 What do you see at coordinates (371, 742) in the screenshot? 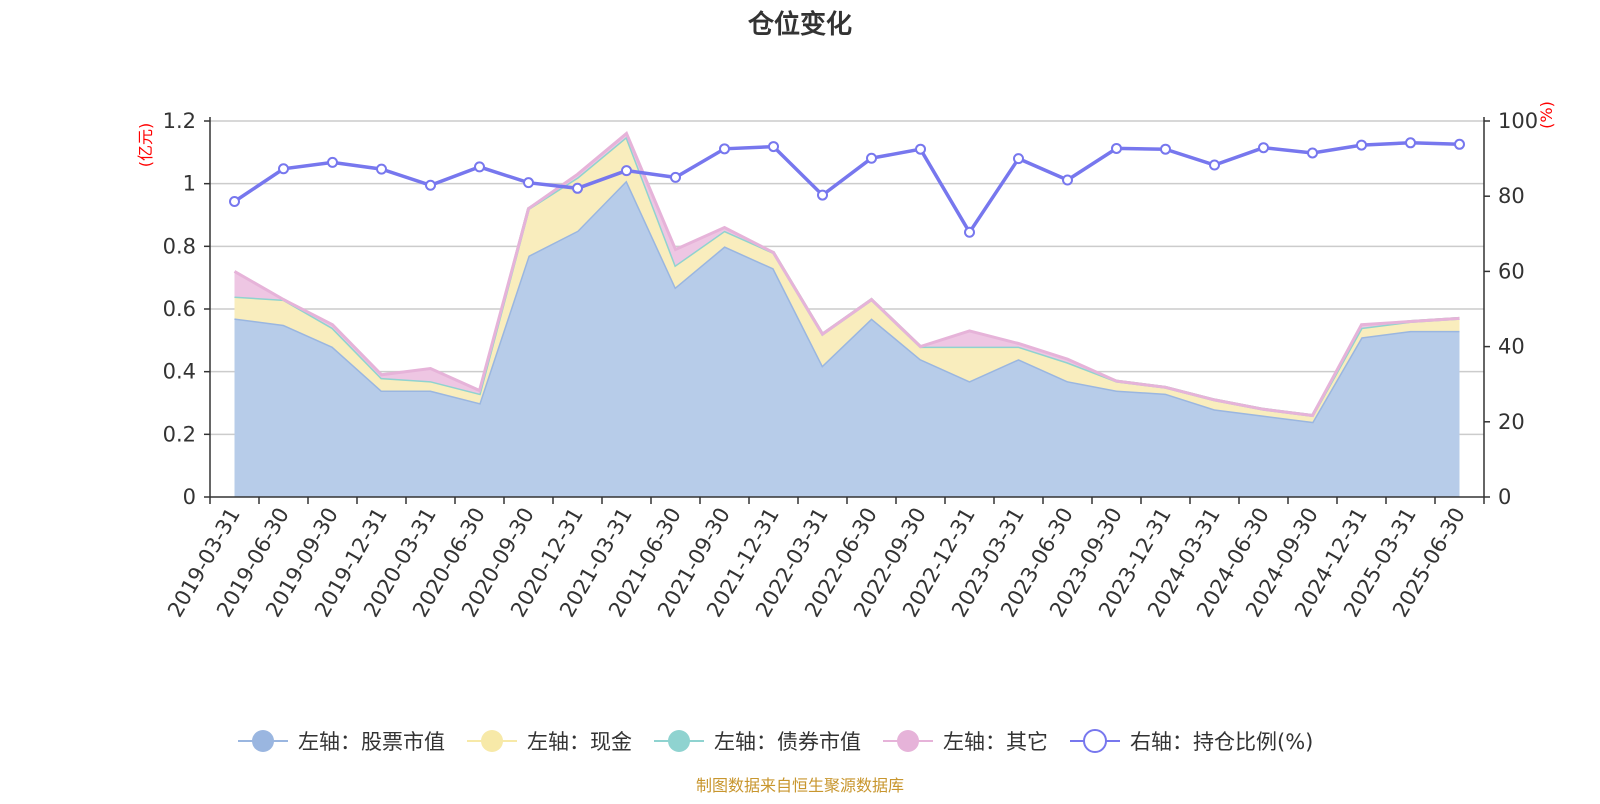
I see `legend-label: 左轴：股票市值` at bounding box center [371, 742].